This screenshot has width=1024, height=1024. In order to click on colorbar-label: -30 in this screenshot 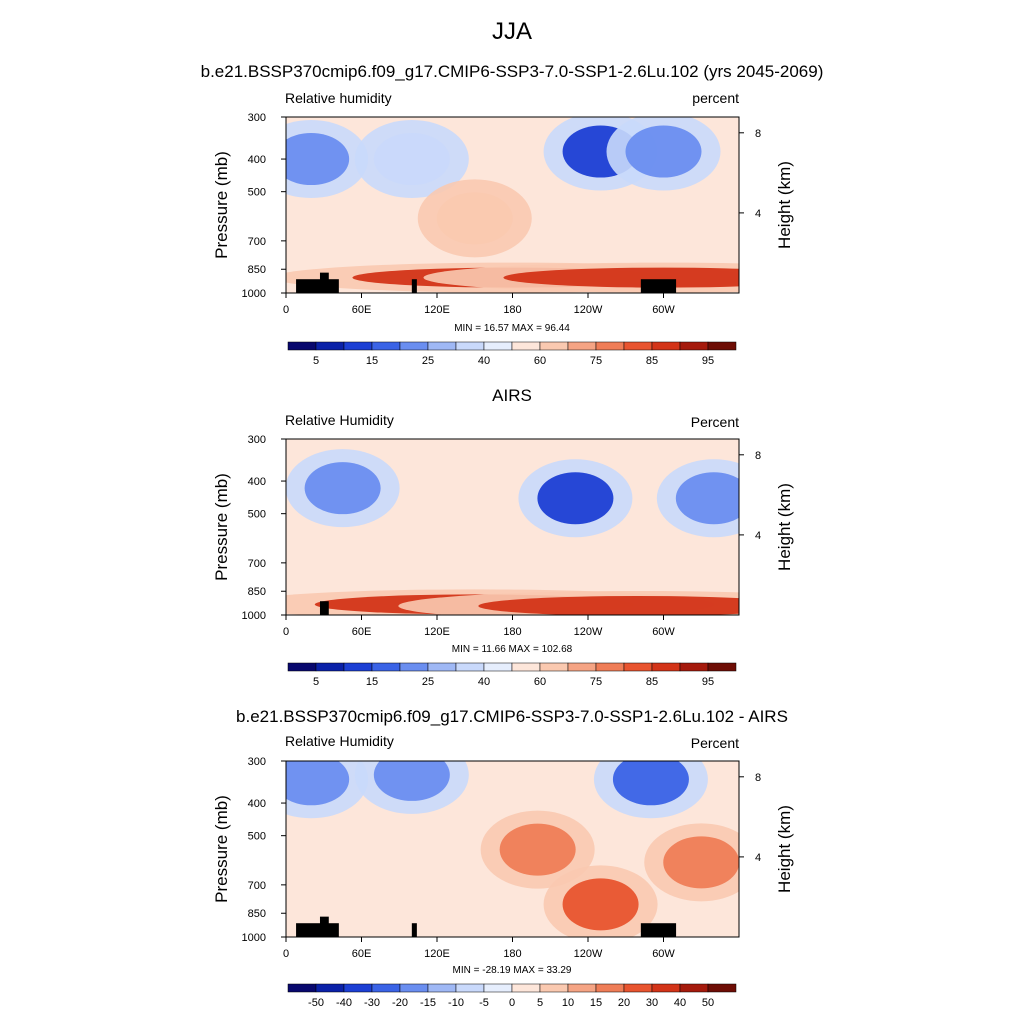, I will do `click(372, 1003)`.